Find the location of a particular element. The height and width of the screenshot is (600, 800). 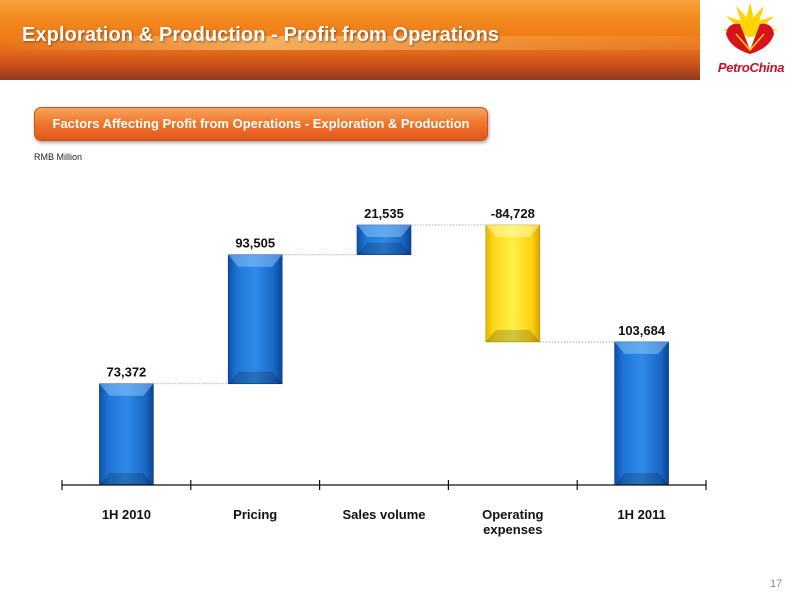

petrochina-sun-icon is located at coordinates (750, 28).